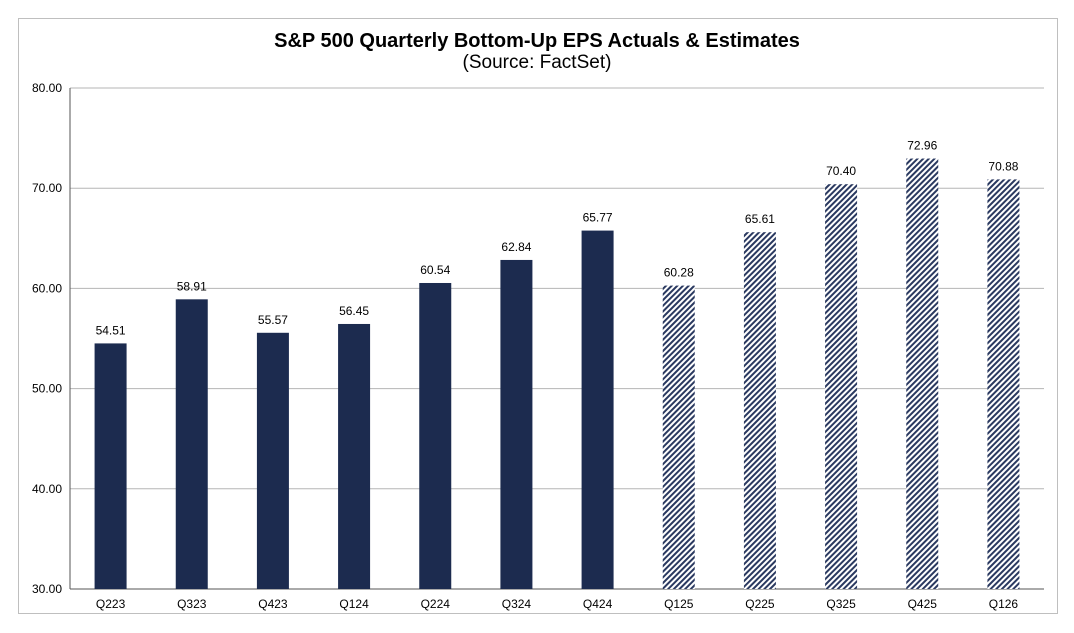  What do you see at coordinates (111, 604) in the screenshot?
I see `x-tick-label: Q223` at bounding box center [111, 604].